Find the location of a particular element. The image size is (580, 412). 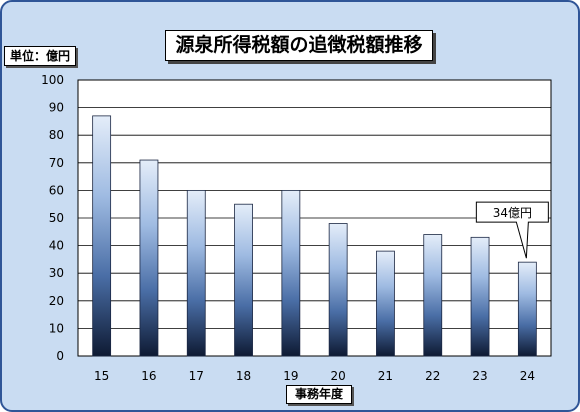

x-tick-label-19: 19 is located at coordinates (290, 376).